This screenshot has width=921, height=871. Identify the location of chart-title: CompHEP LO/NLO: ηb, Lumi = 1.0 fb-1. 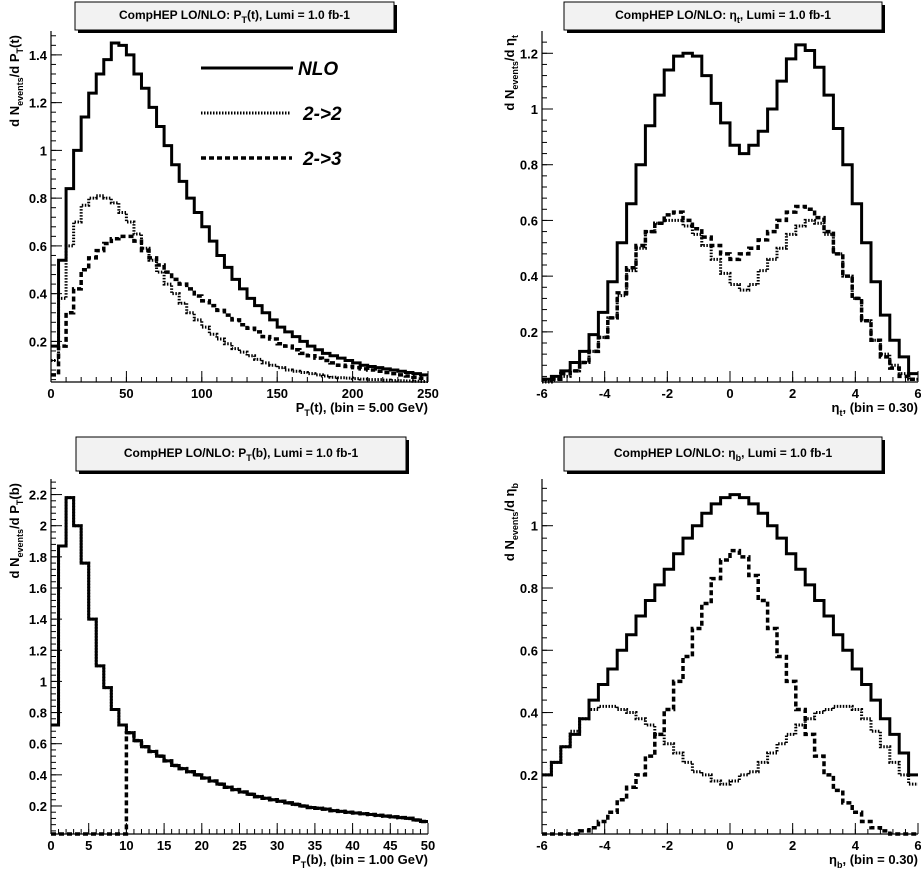
(723, 454).